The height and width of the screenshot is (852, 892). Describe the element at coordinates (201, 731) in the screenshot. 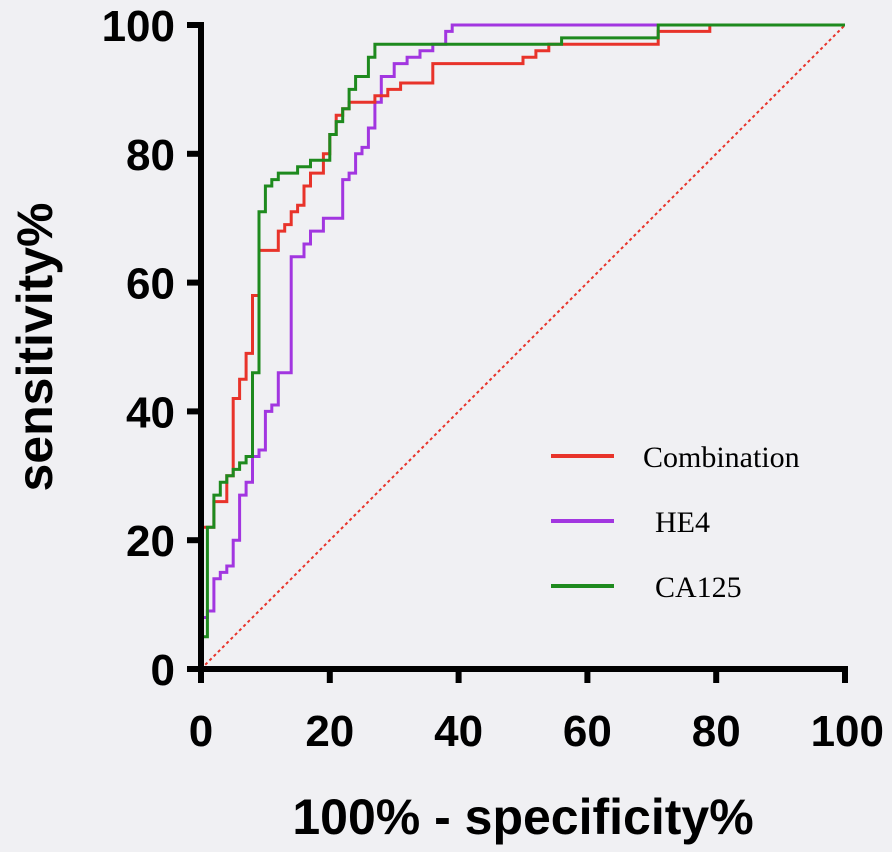

I see `x-tick-label: 0` at that location.